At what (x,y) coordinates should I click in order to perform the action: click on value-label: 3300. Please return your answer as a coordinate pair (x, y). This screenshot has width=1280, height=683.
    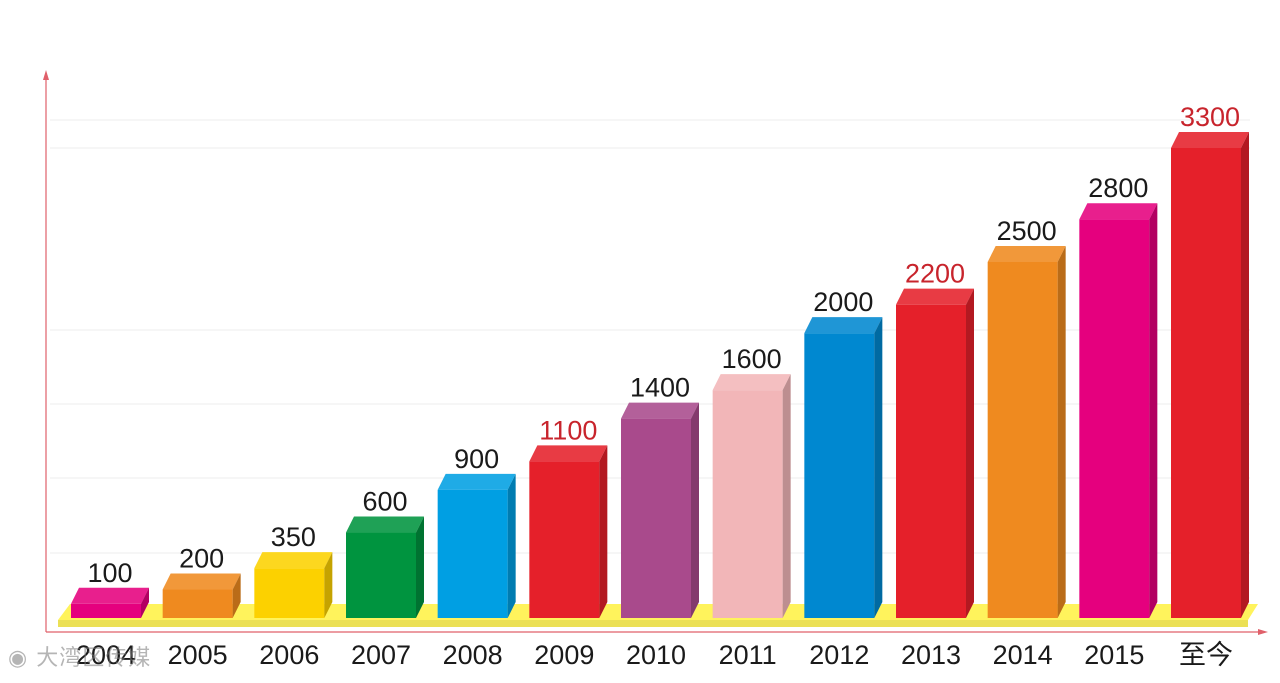
    Looking at the image, I should click on (1210, 117).